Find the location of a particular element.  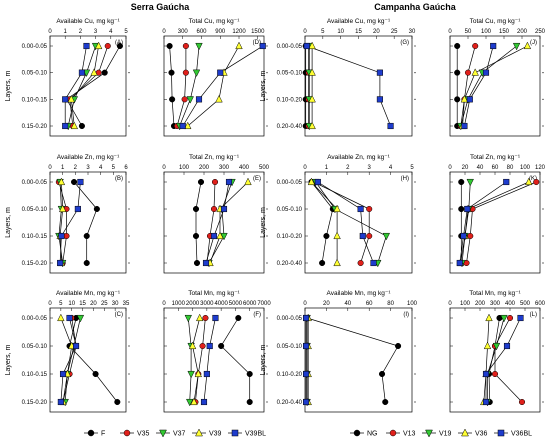

legend-marker-F is located at coordinates (91, 433).